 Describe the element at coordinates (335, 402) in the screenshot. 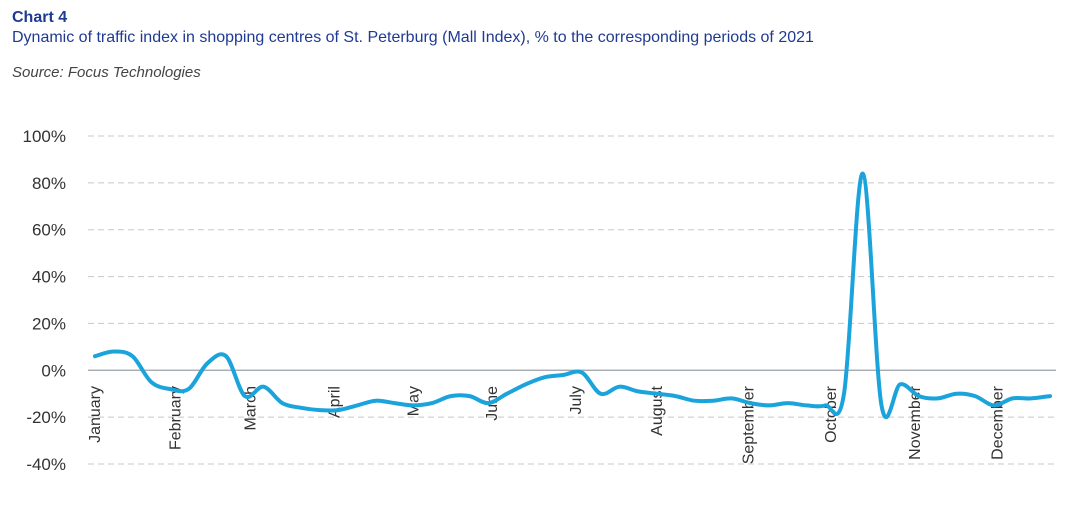

I see `x-tick-label: April` at that location.